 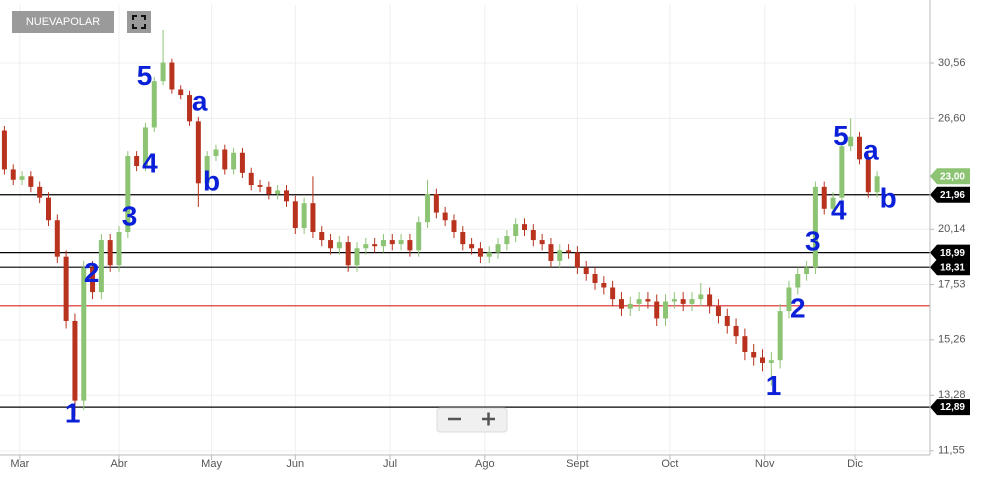 What do you see at coordinates (952, 395) in the screenshot?
I see `y-tick-label: 13,28` at bounding box center [952, 395].